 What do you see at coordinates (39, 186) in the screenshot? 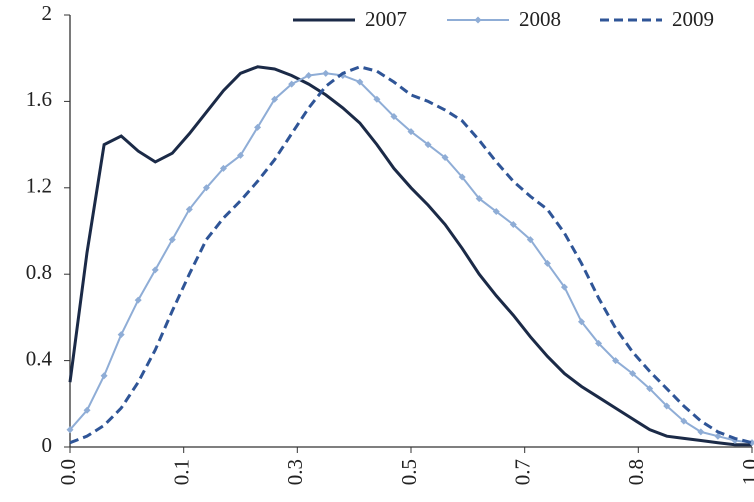
I see `y-tick-label: 1.2` at bounding box center [39, 186].